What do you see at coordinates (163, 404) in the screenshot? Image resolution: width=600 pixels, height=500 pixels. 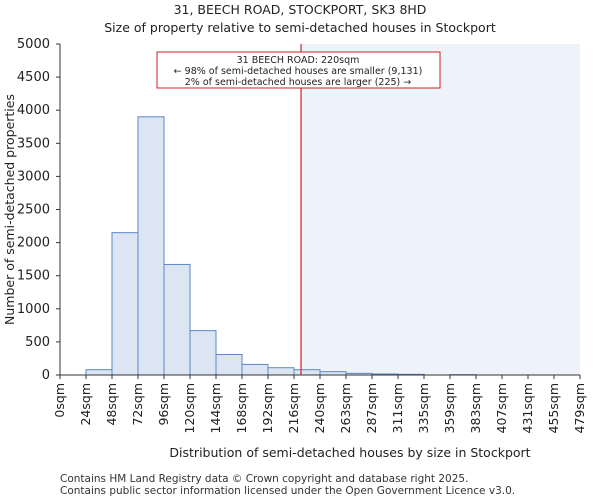 I see `x-tick-label: 96sqm` at bounding box center [163, 404].